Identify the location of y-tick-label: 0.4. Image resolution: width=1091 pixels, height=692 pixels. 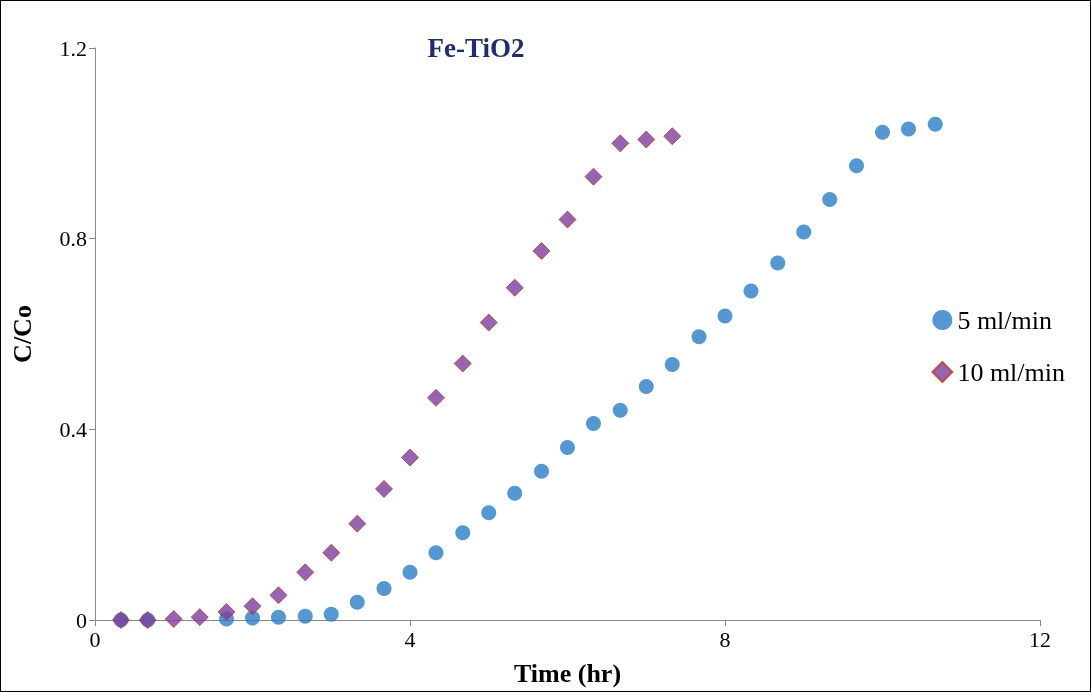
(73, 429).